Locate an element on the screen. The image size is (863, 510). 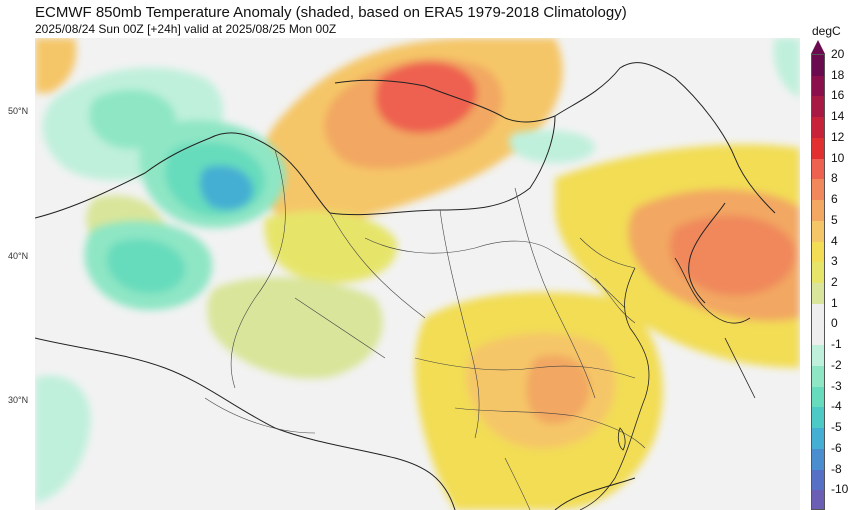
colorbar-tick-label: 12 is located at coordinates (838, 136).